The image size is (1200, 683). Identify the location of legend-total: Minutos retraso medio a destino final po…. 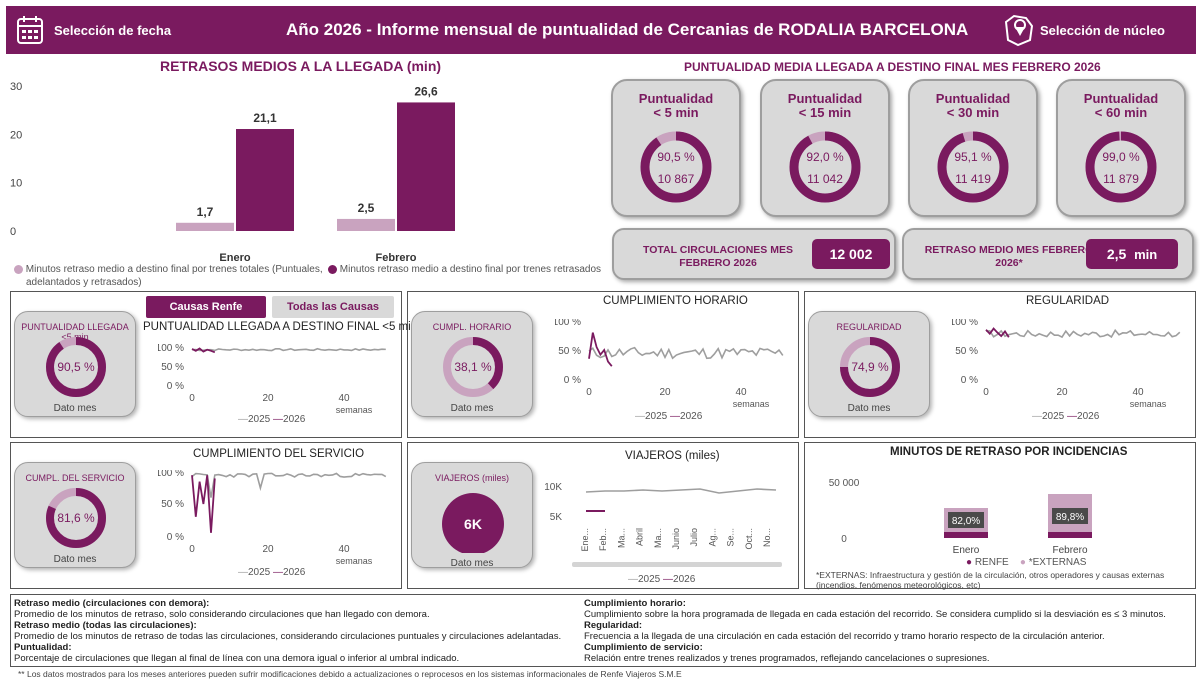
(168, 269).